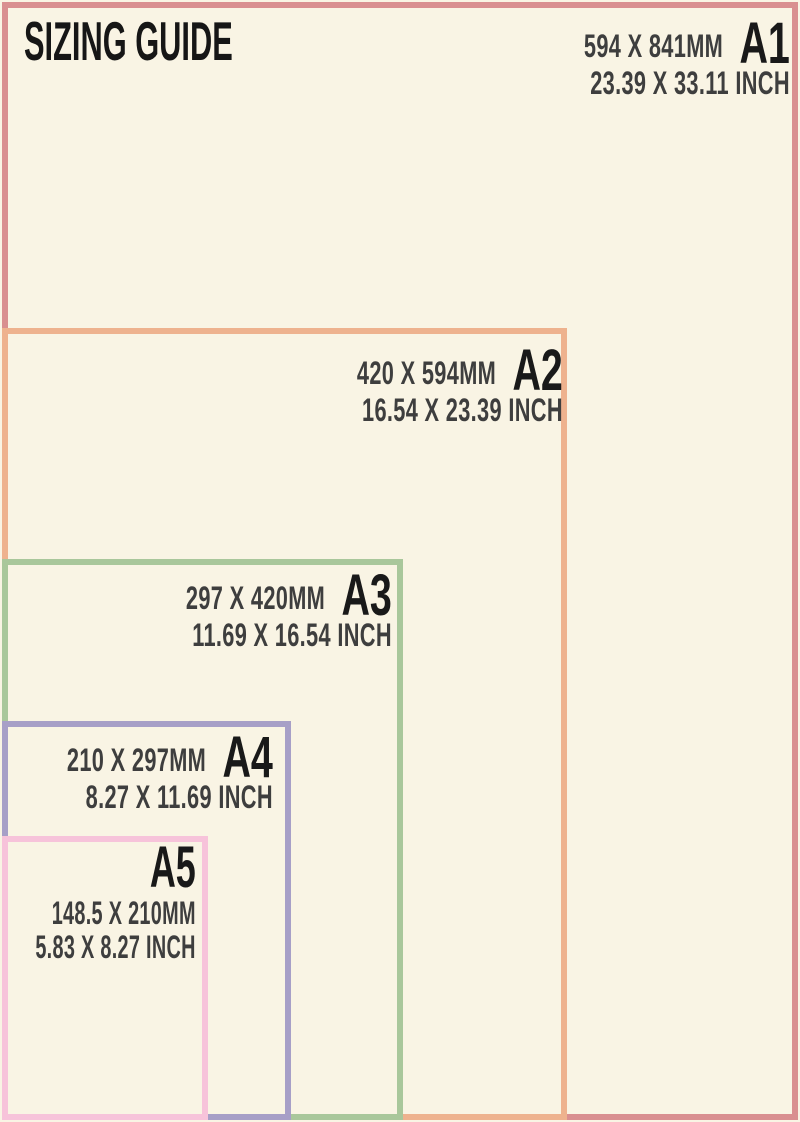 Image resolution: width=800 pixels, height=1122 pixels. What do you see at coordinates (764, 43) in the screenshot?
I see `size-a1-code: A1` at bounding box center [764, 43].